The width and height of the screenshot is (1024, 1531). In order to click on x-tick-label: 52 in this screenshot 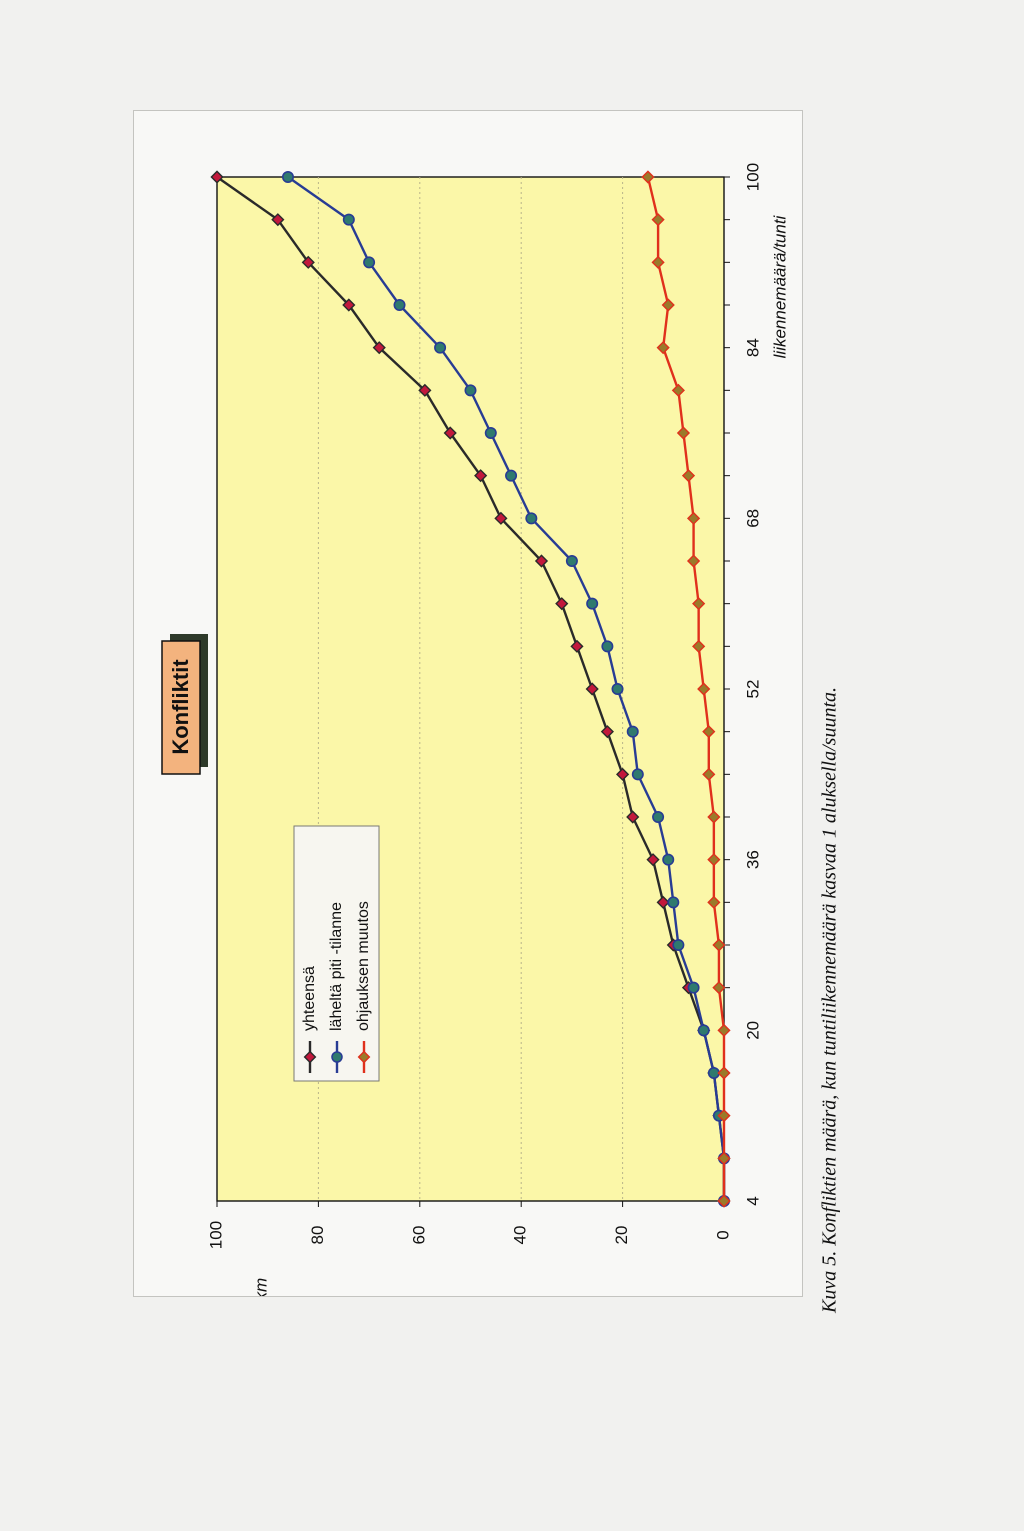, I will do `click(752, 689)`.